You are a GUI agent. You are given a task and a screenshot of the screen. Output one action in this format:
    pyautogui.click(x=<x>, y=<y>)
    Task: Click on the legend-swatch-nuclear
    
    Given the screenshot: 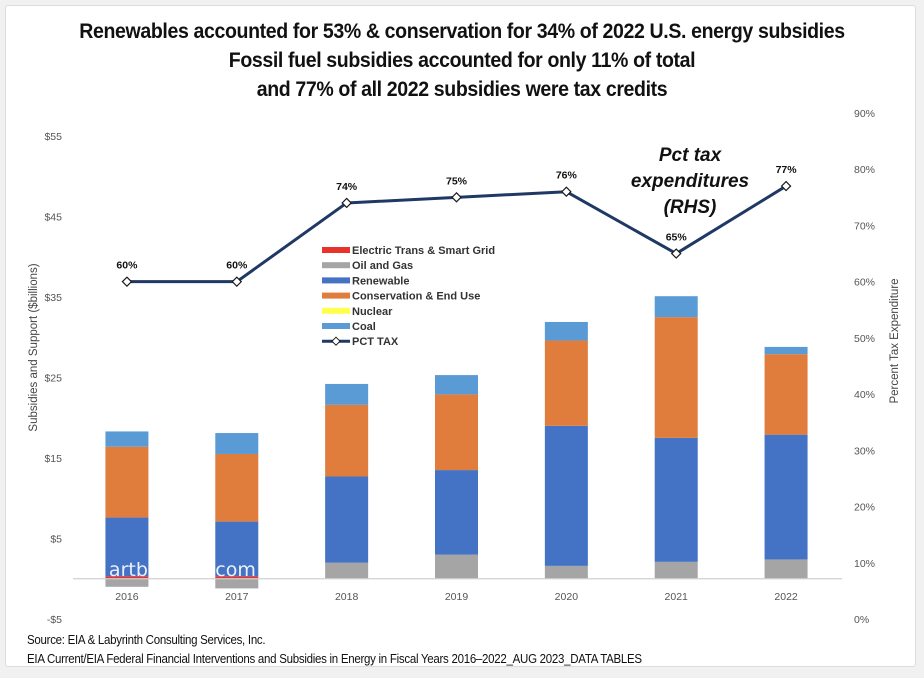 What is the action you would take?
    pyautogui.click(x=336, y=310)
    